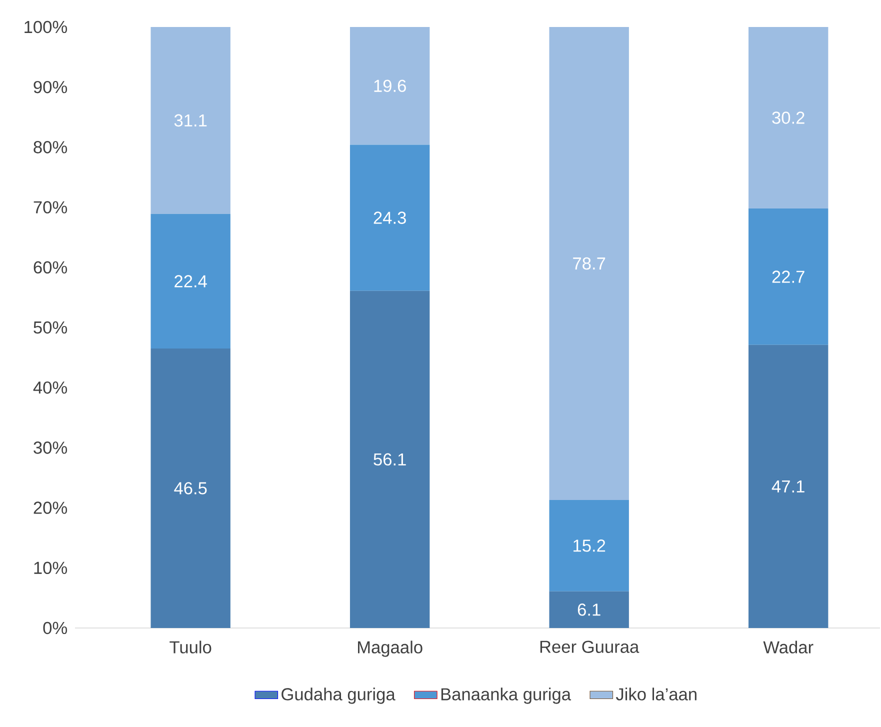 This screenshot has width=881, height=727. Describe the element at coordinates (656, 694) in the screenshot. I see `legend-label: Jiko la’aan` at that location.